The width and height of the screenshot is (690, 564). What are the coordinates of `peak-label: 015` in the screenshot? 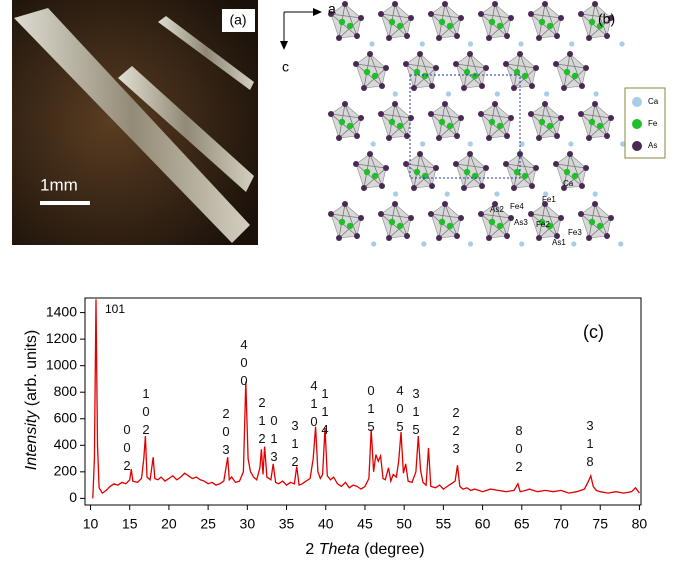 It's located at (371, 408).